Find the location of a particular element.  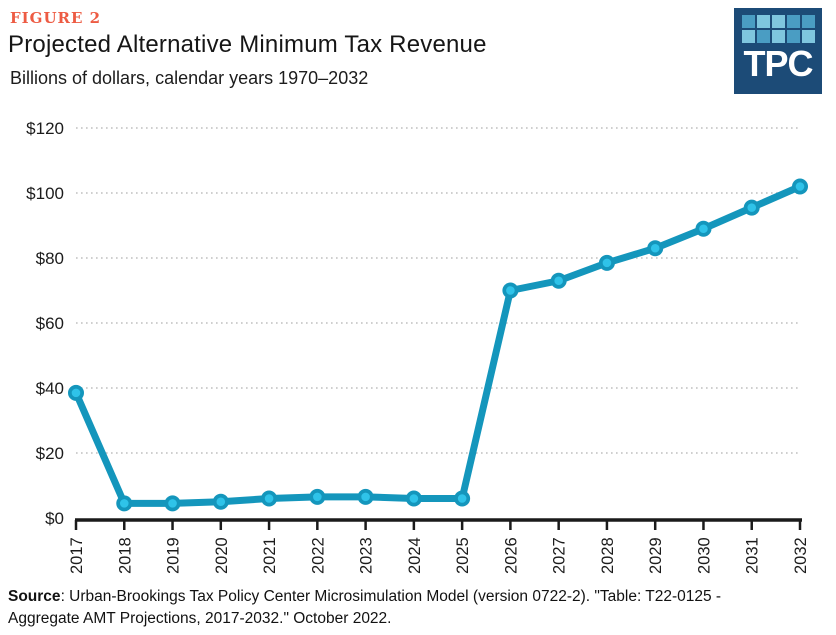

x-axis-tick-label: 2031 is located at coordinates (753, 555).